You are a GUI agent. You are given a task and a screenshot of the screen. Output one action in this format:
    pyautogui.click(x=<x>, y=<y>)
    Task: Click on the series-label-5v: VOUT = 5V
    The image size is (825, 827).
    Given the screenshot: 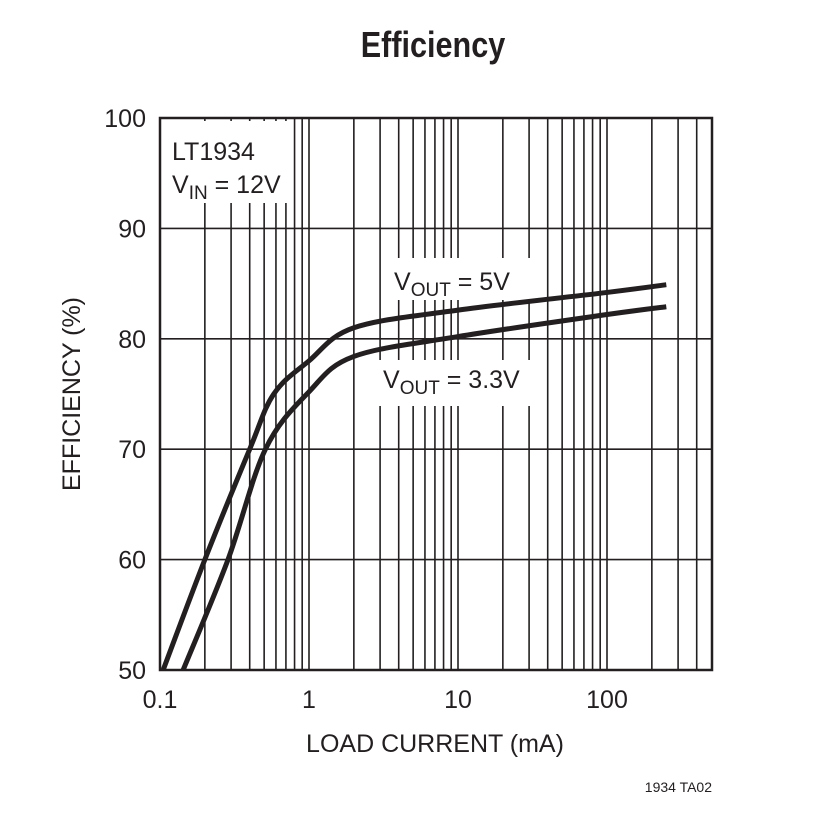 What is the action you would take?
    pyautogui.click(x=452, y=284)
    